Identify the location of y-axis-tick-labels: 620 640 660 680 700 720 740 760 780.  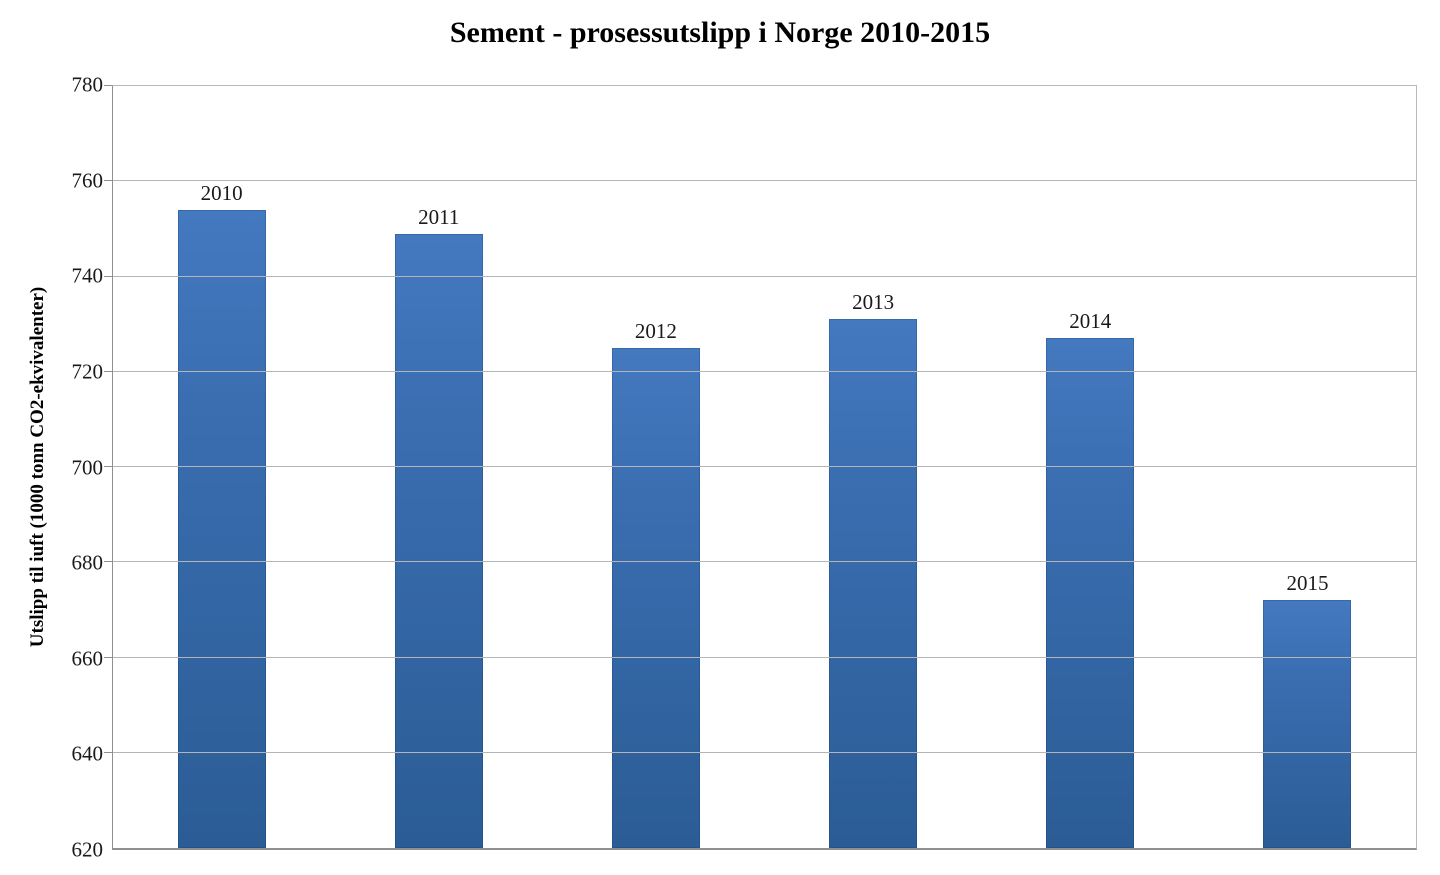
(52, 467).